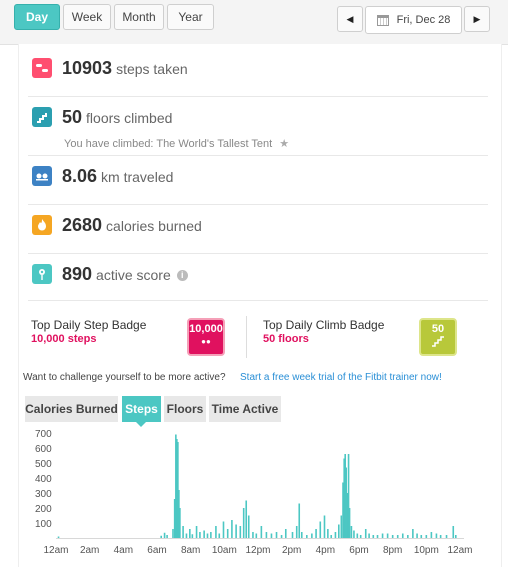 The height and width of the screenshot is (567, 508). What do you see at coordinates (254, 22) in the screenshot?
I see `top-bar: Day Week Month Year ◀ Fri, Dec 28 ▶` at bounding box center [254, 22].